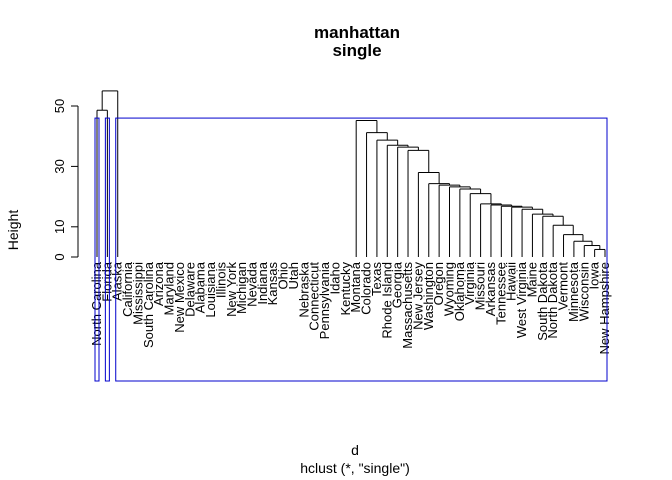 This screenshot has height=480, width=672. Describe the element at coordinates (169, 288) in the screenshot. I see `leaf-label: Maryland` at that location.